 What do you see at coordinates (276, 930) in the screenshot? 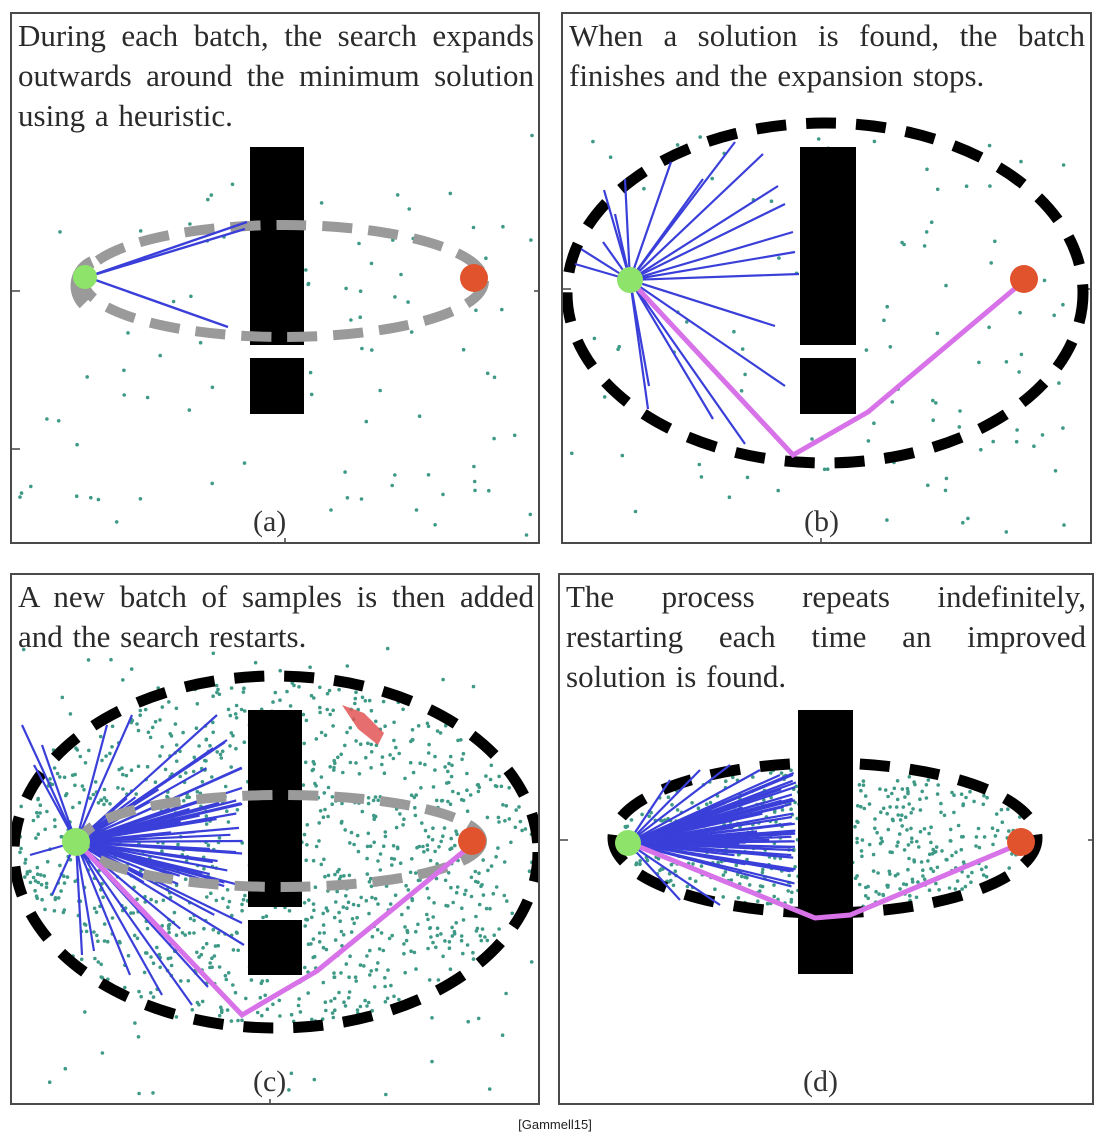
I see `solution-path` at bounding box center [276, 930].